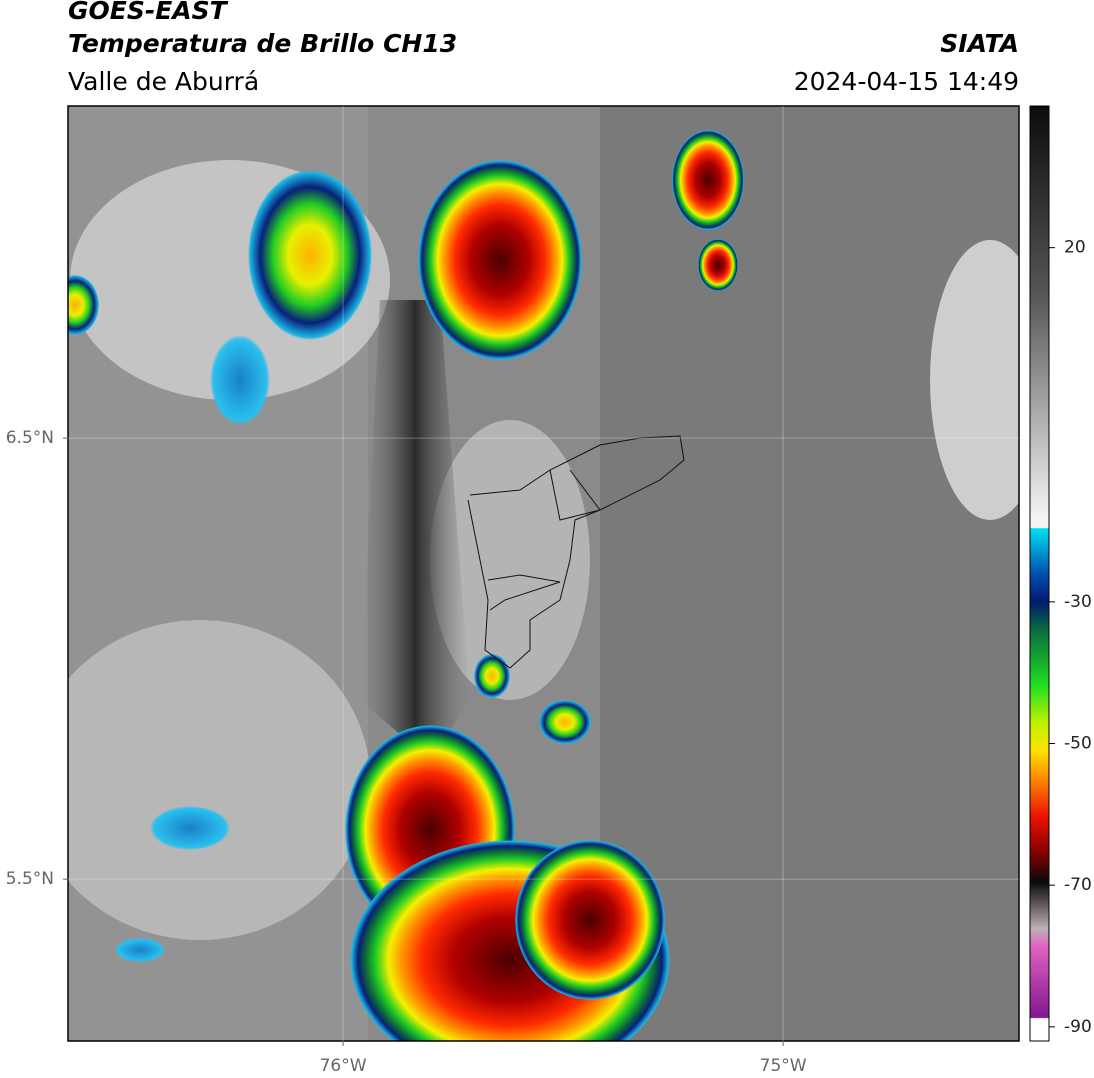 The height and width of the screenshot is (1078, 1094). Describe the element at coordinates (1078, 744) in the screenshot. I see `colorbar-tick-label: -50` at that location.